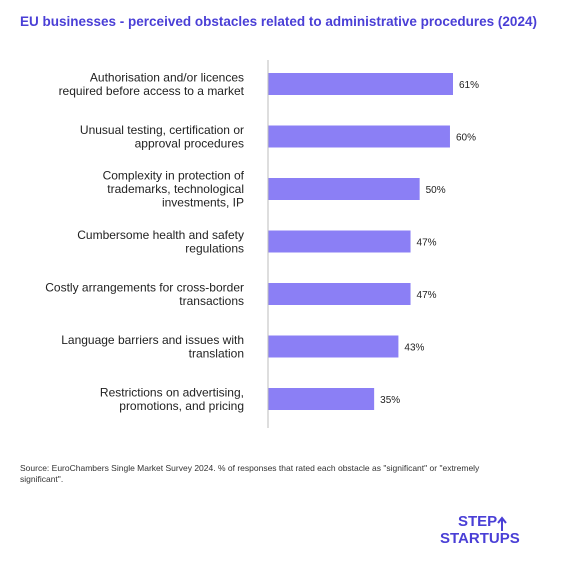  Describe the element at coordinates (427, 243) in the screenshot. I see `value-label-4: 47%` at that location.